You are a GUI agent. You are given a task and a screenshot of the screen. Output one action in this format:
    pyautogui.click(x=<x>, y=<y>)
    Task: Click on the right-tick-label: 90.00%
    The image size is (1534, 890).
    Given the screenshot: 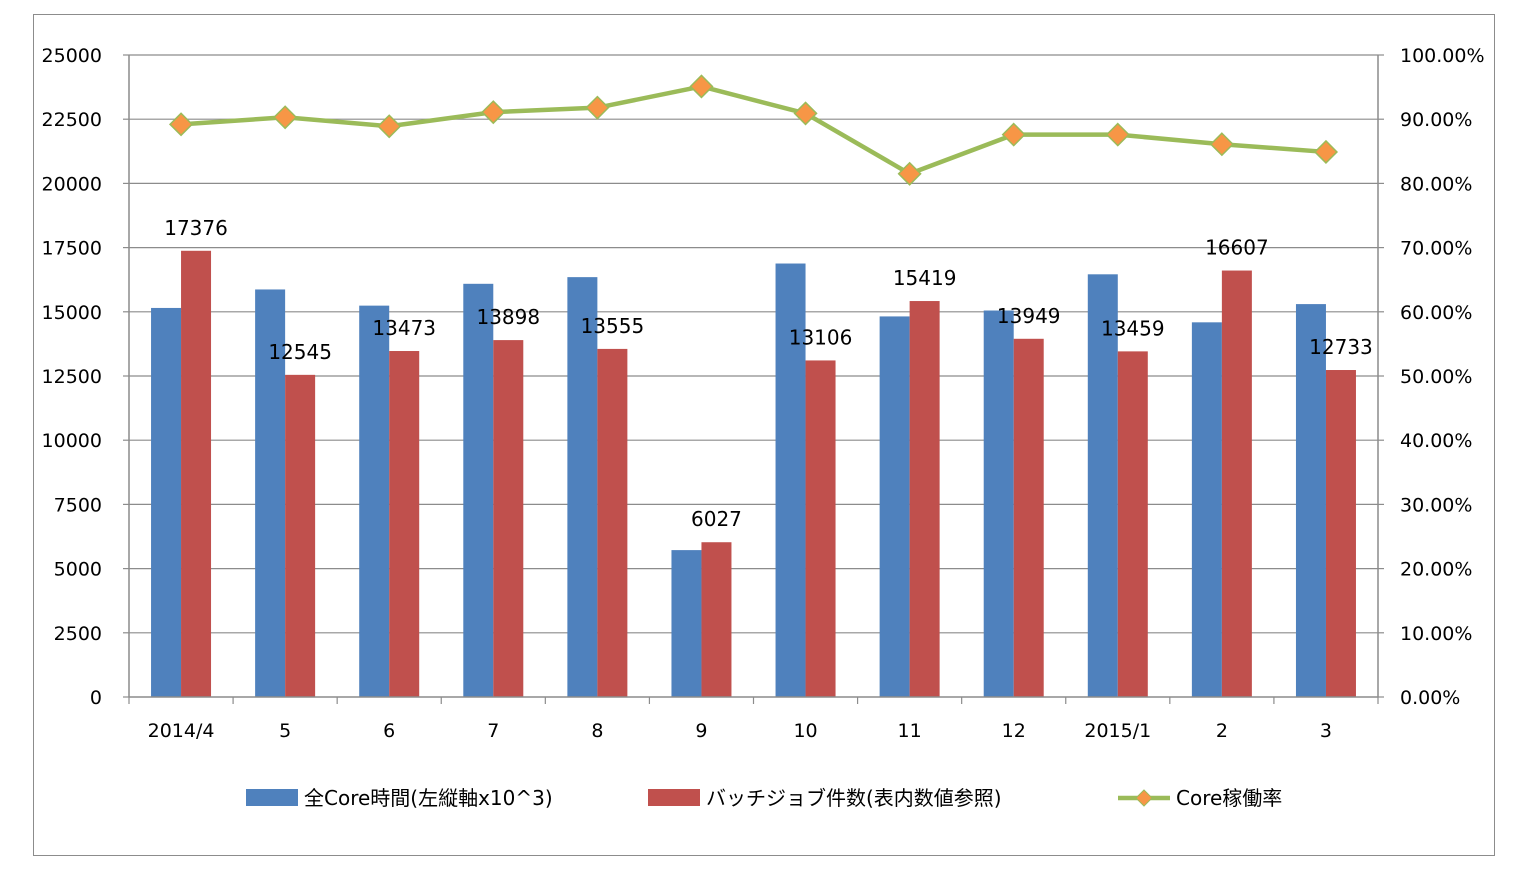 What is the action you would take?
    pyautogui.click(x=1436, y=120)
    